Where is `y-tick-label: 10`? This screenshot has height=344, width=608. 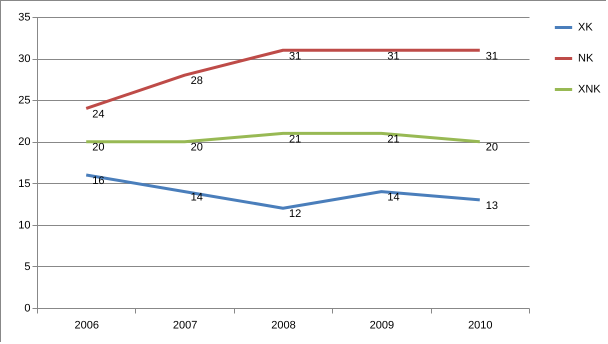
y-tick-label: 10 is located at coordinates (24, 225).